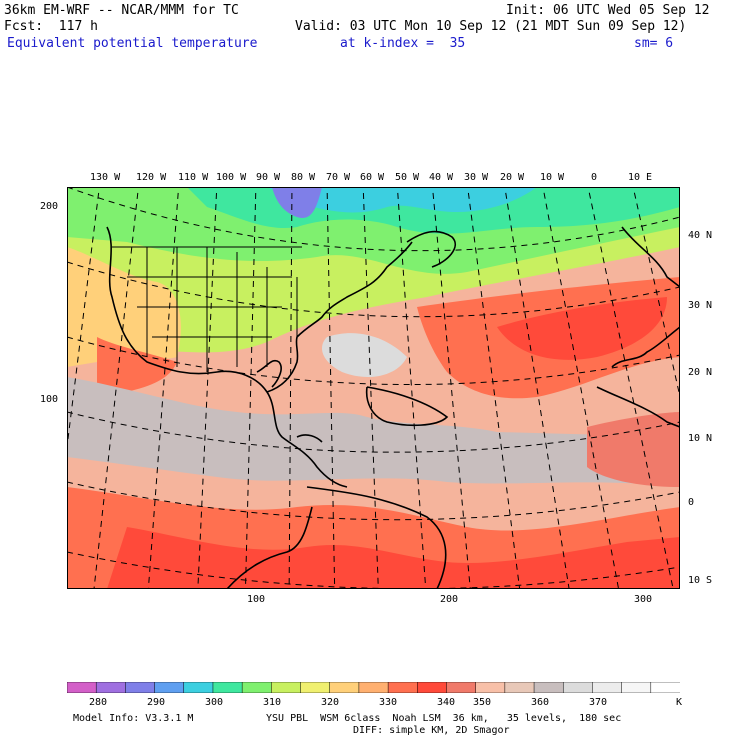 This screenshot has width=740, height=740. Describe the element at coordinates (133, 718) in the screenshot. I see `model-info: Model Info: V3.3.1 M` at that location.